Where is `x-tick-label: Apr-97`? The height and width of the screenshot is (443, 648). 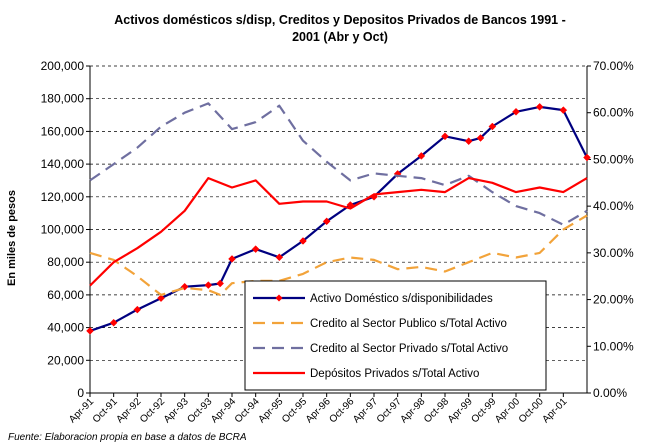
x-tick-label: Apr-97 is located at coordinates (365, 410).